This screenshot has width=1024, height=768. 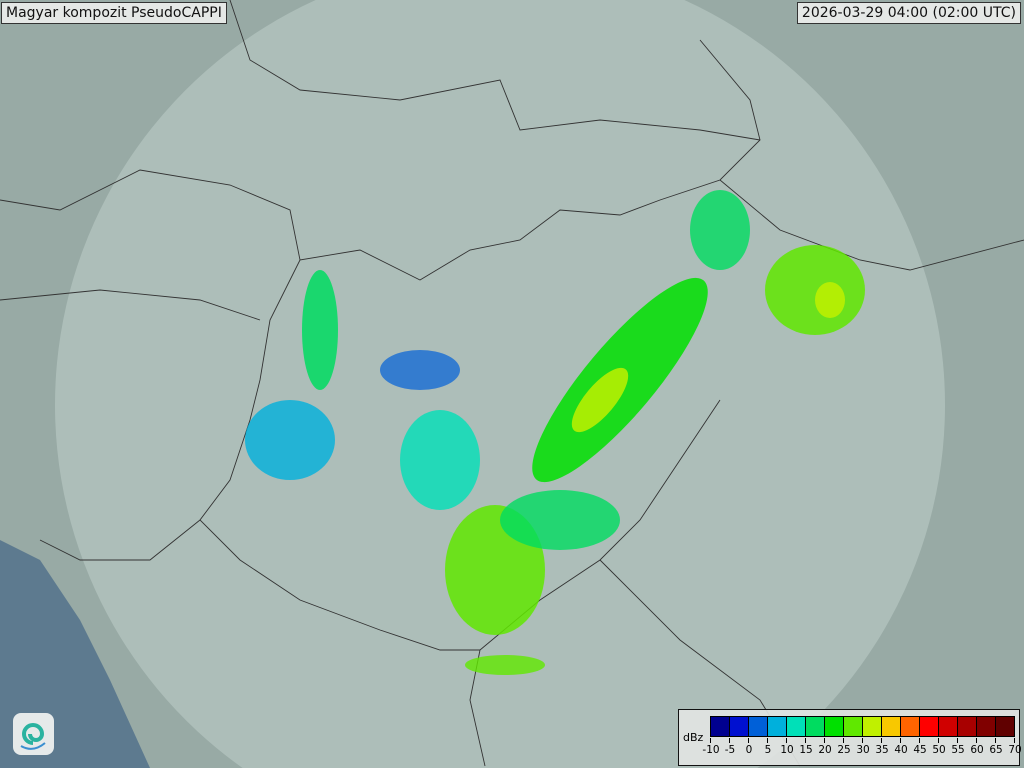 I want to click on product-title: Magyar kompozit PseudoCAPPI, so click(x=114, y=13).